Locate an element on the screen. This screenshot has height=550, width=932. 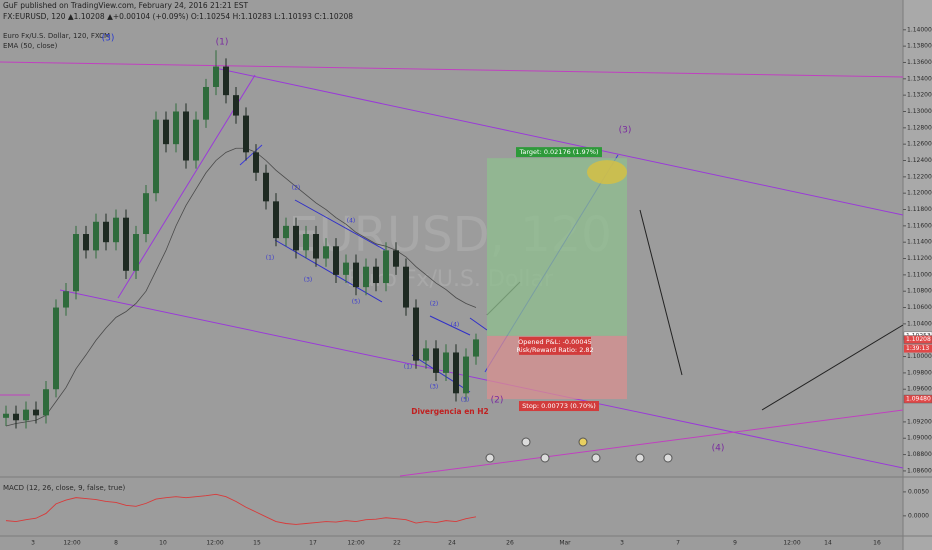
y-tick-label: 1.10600 is located at coordinates (919, 307).